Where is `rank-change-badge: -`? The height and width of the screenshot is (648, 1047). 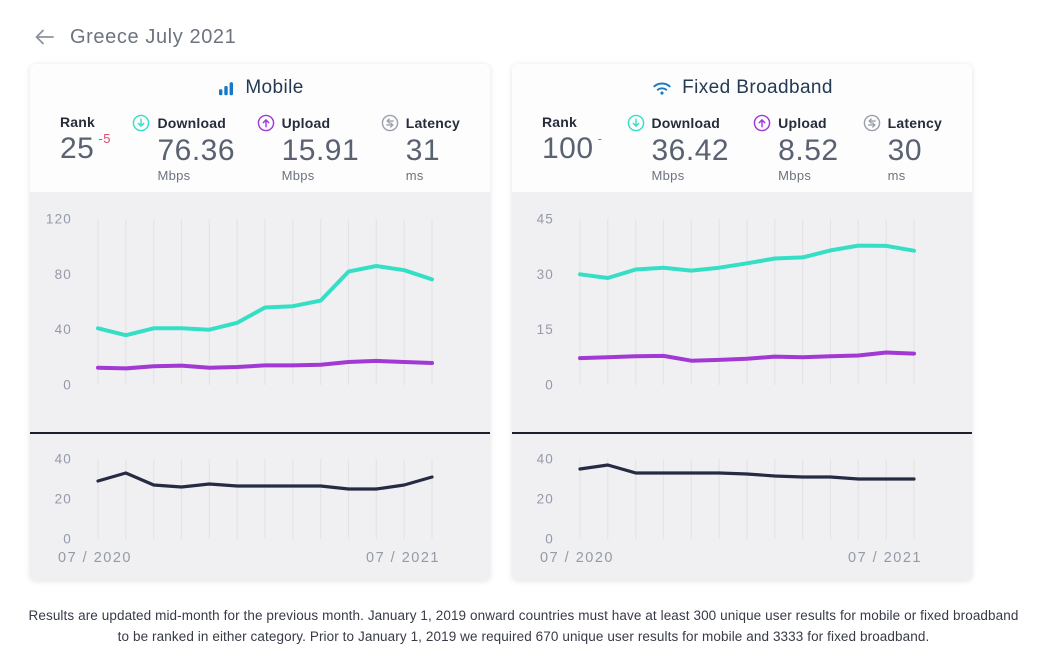 rank-change-badge: - is located at coordinates (600, 138).